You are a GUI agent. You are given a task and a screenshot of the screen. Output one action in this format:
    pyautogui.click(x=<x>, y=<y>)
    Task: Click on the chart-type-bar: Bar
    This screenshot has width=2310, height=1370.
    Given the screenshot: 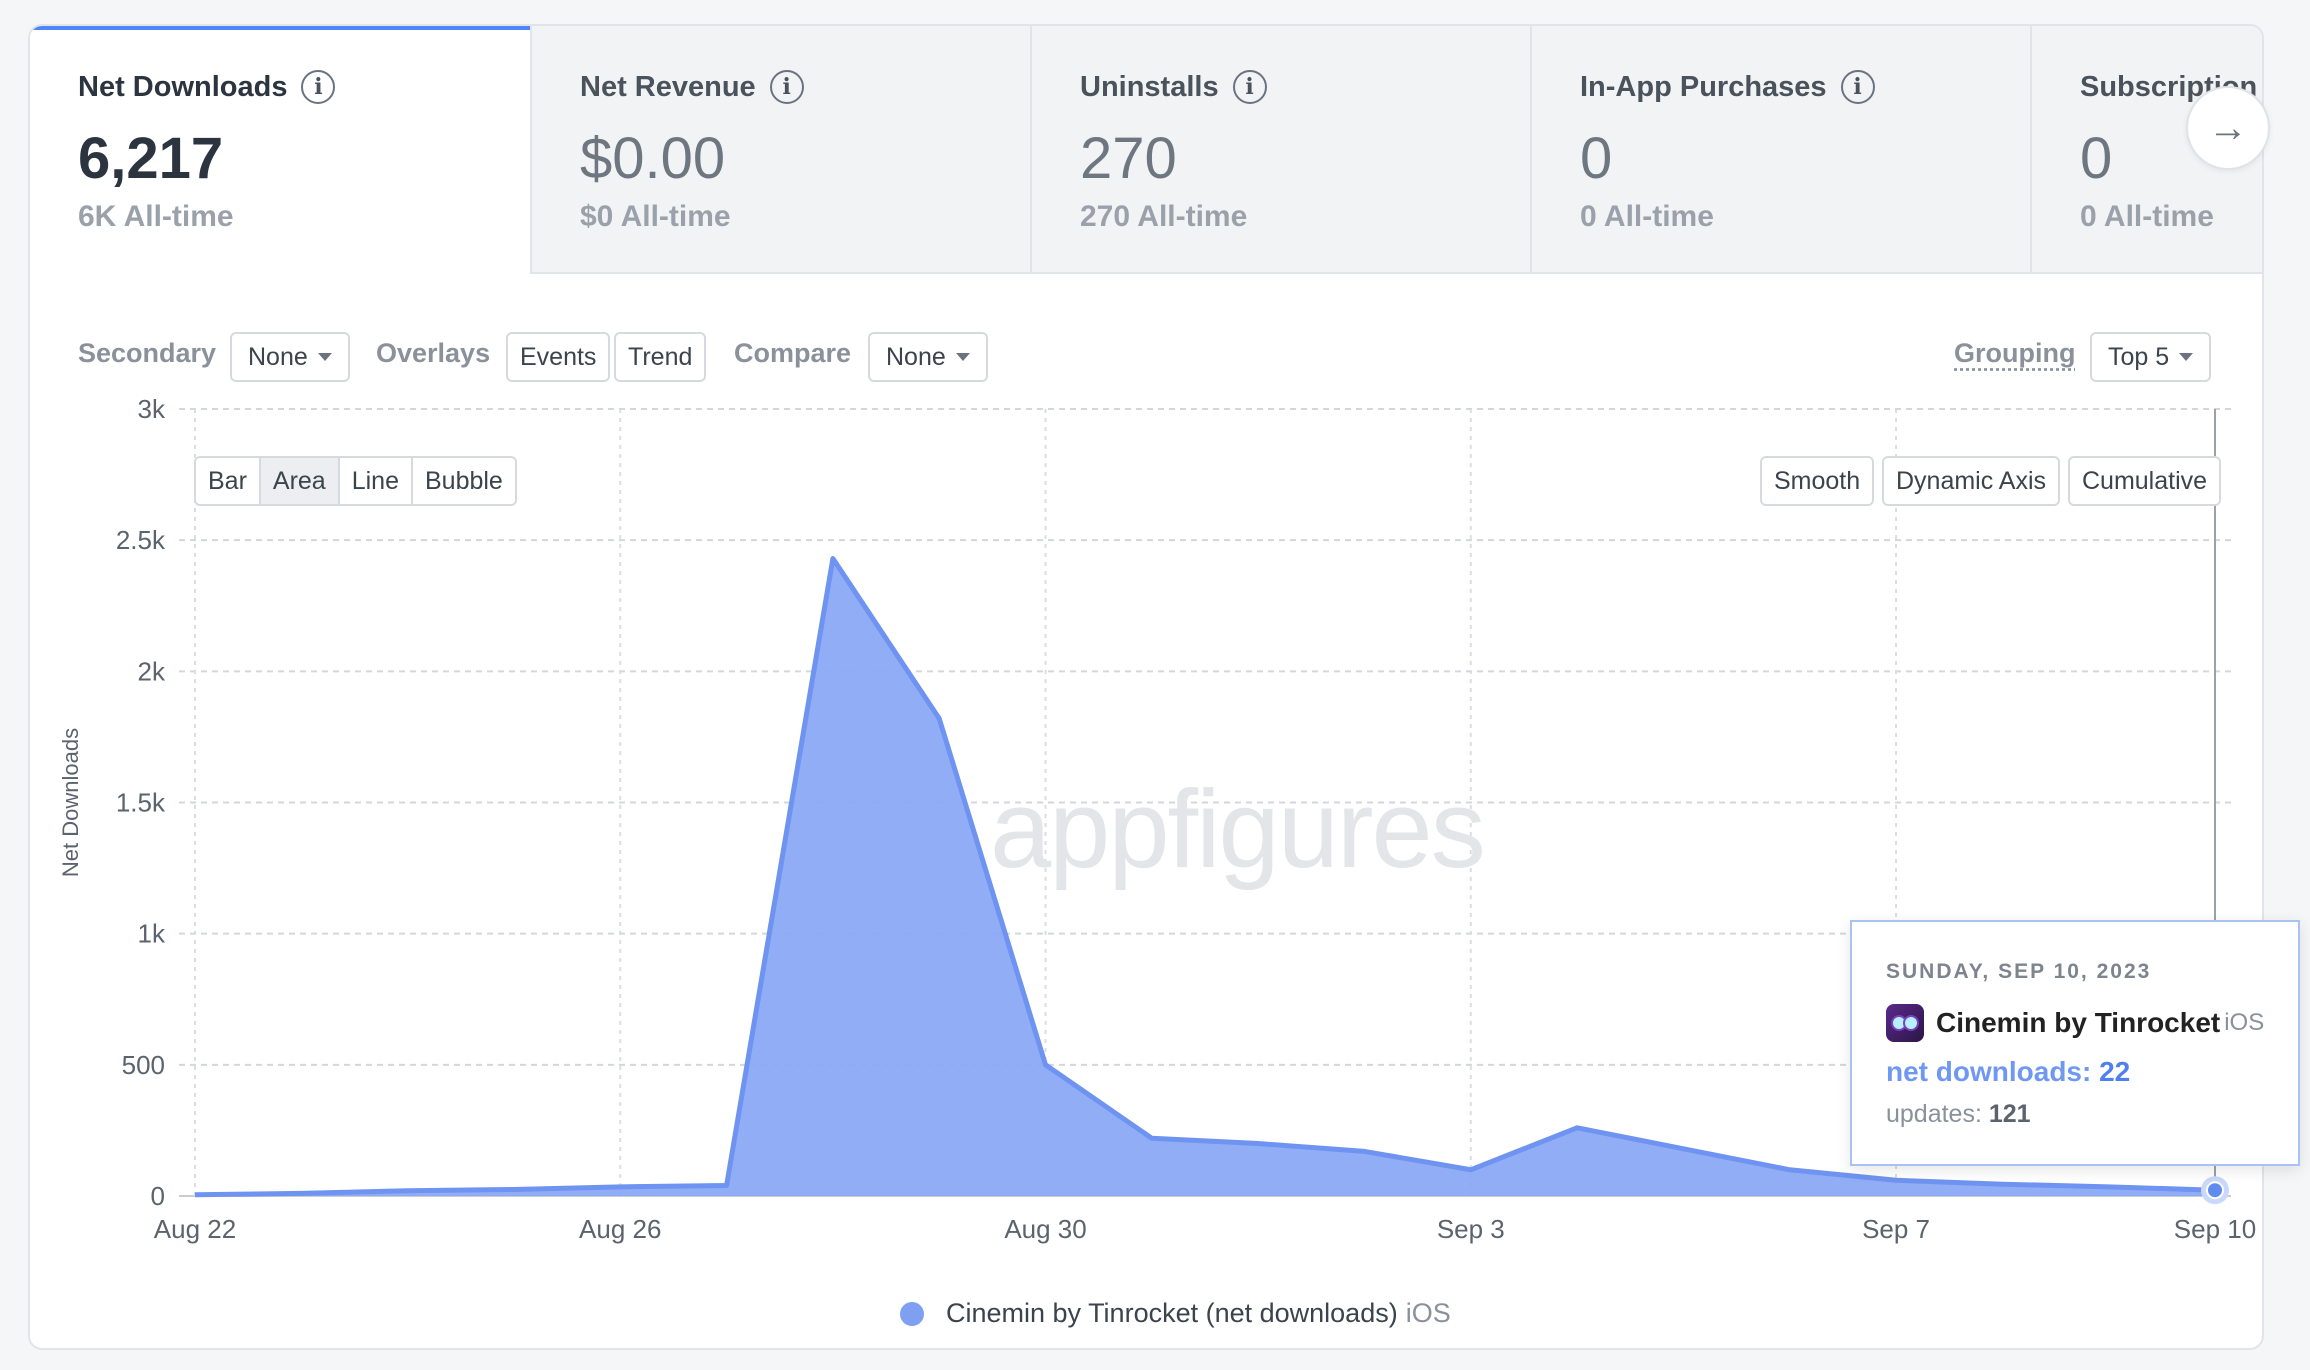 What is the action you would take?
    pyautogui.click(x=228, y=481)
    